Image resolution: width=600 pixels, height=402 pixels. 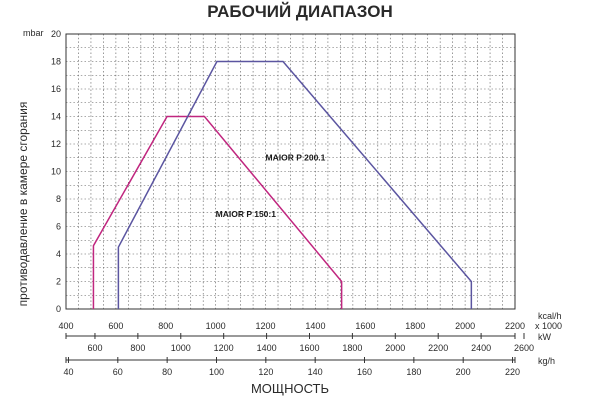 What do you see at coordinates (352, 348) in the screenshot?
I see `secondary-tick-label: 1800` at bounding box center [352, 348].